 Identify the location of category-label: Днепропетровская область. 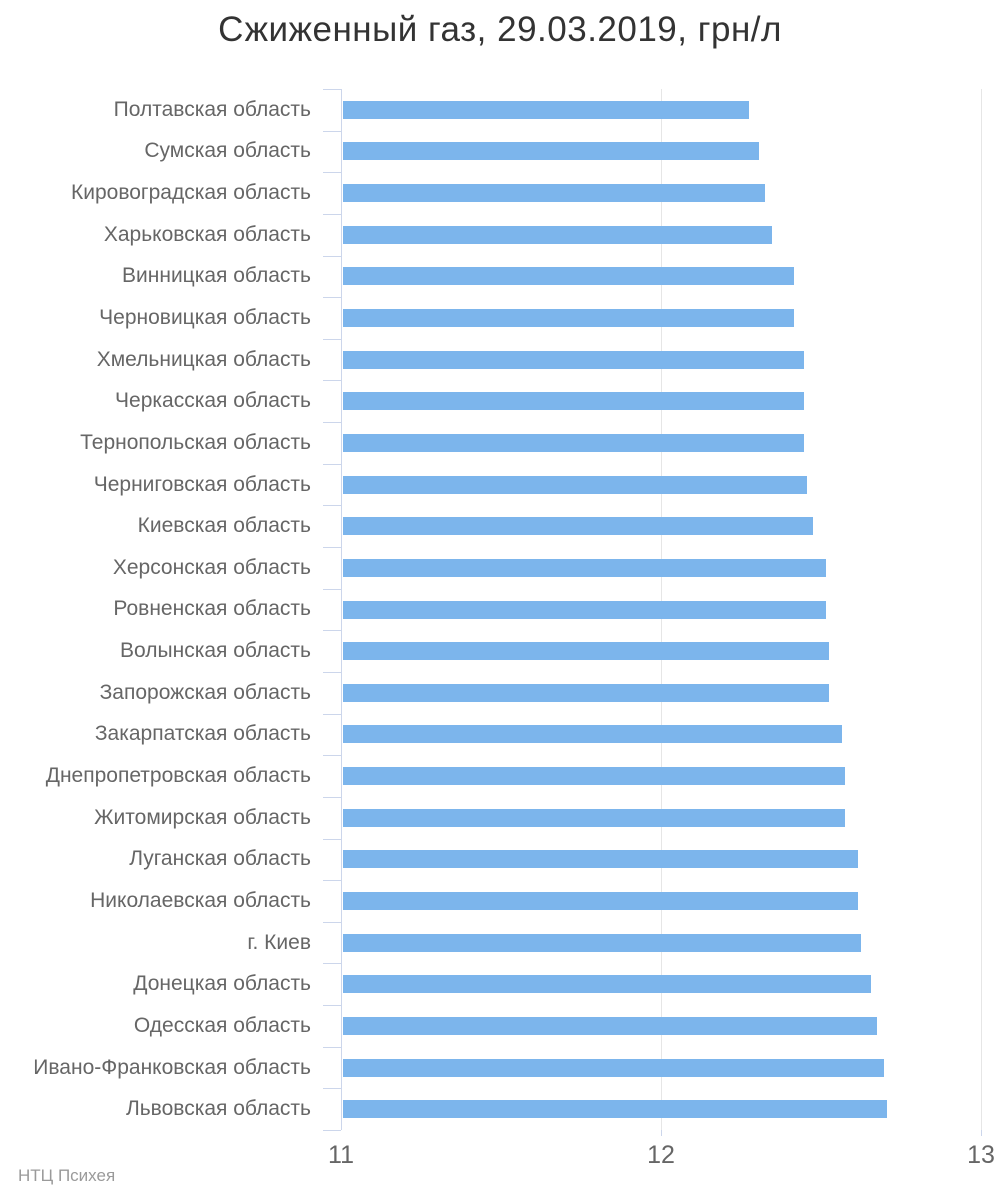
(178, 776).